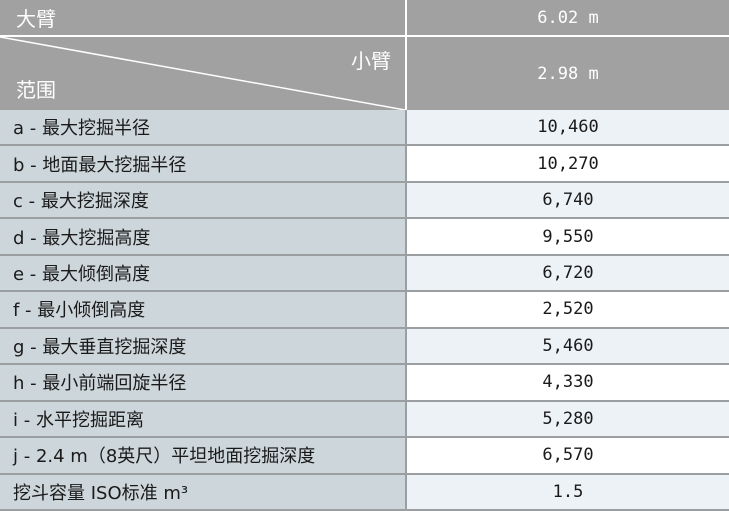  What do you see at coordinates (203, 236) in the screenshot?
I see `spec-label: d - 最大挖掘高度` at bounding box center [203, 236].